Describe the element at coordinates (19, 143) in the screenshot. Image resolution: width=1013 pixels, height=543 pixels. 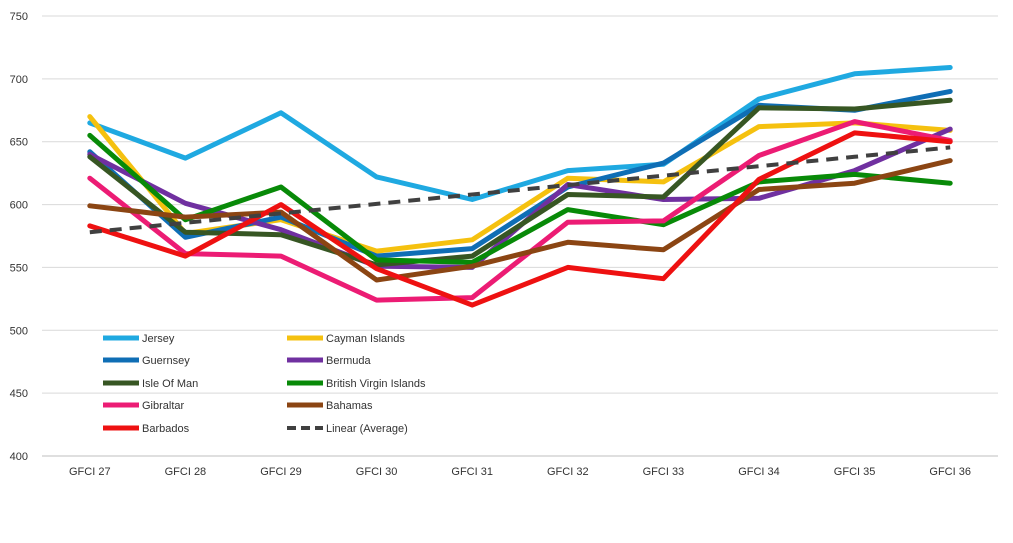
I see `y-tick-label: 650` at that location.